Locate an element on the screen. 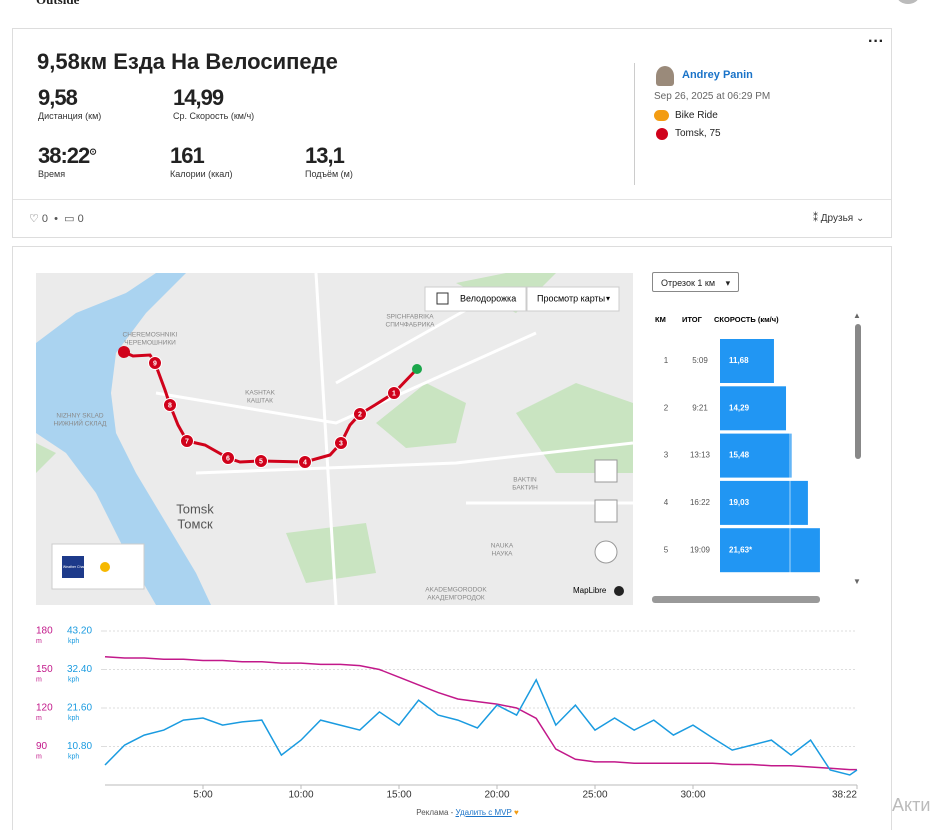  total-time: 13:13 is located at coordinates (700, 455).